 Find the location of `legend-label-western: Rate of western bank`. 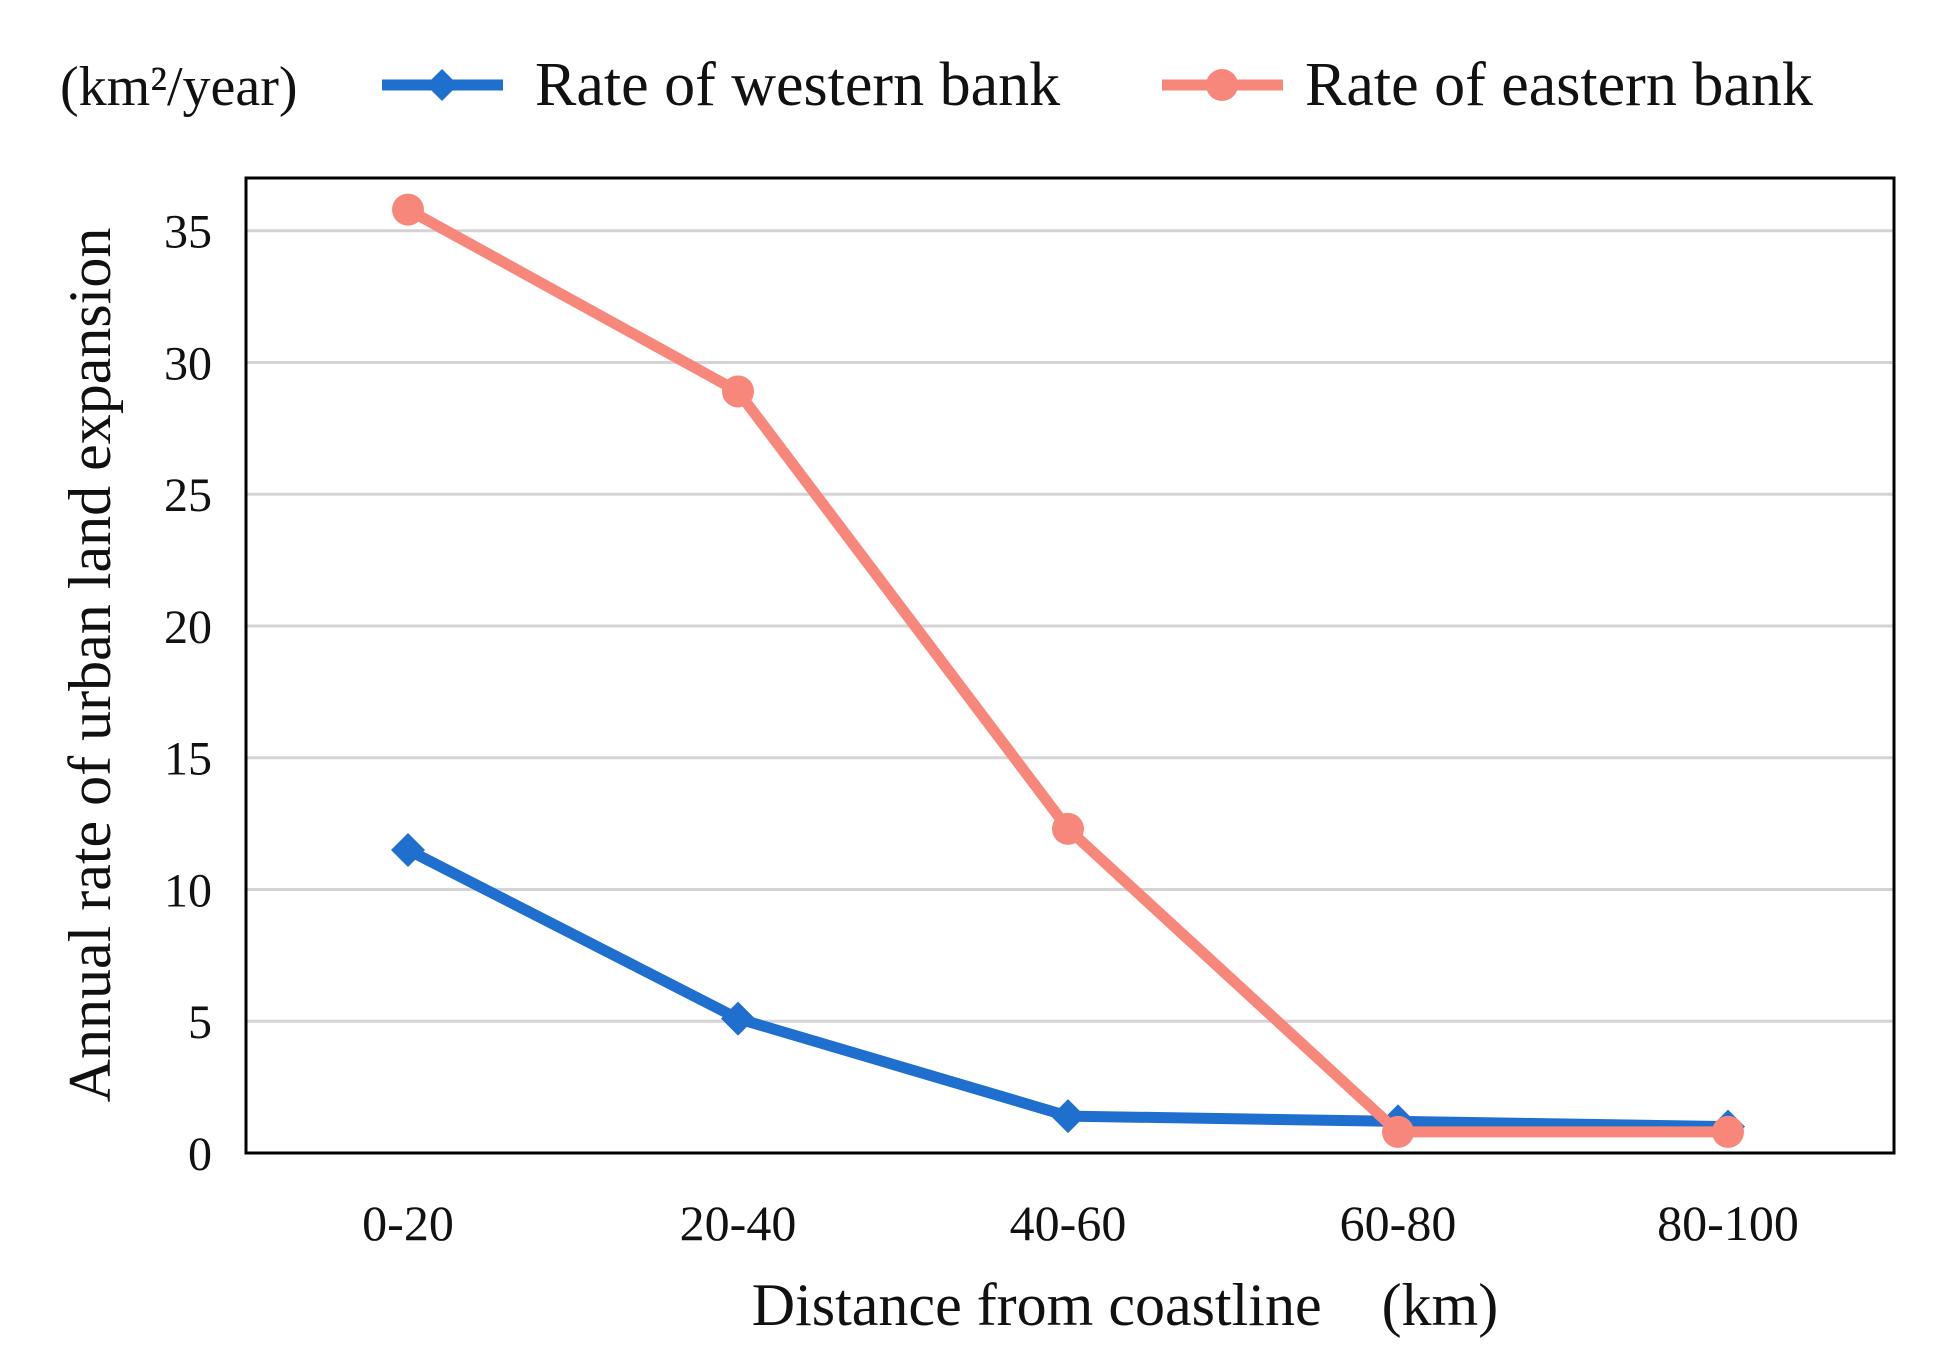

legend-label-western: Rate of western bank is located at coordinates (797, 85).